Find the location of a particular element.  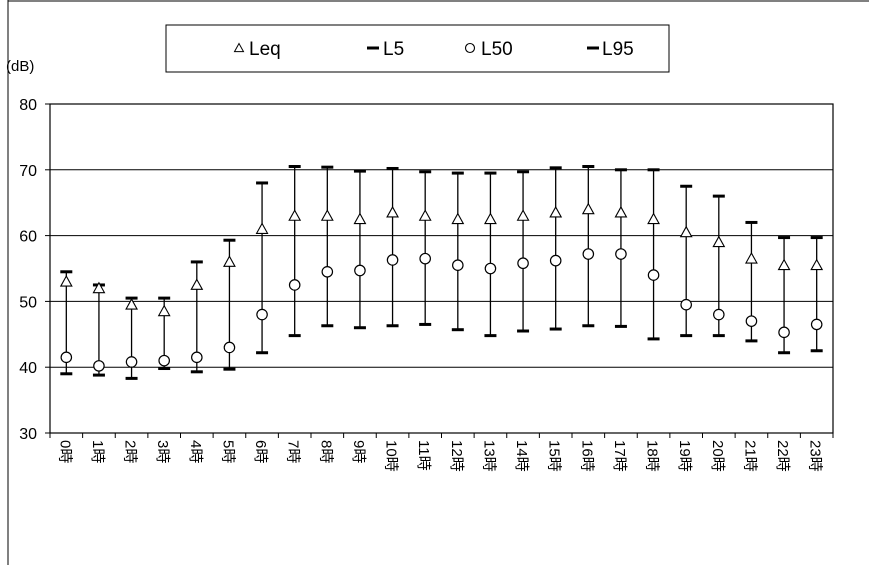

x-tick-label: 10時 is located at coordinates (391, 456).